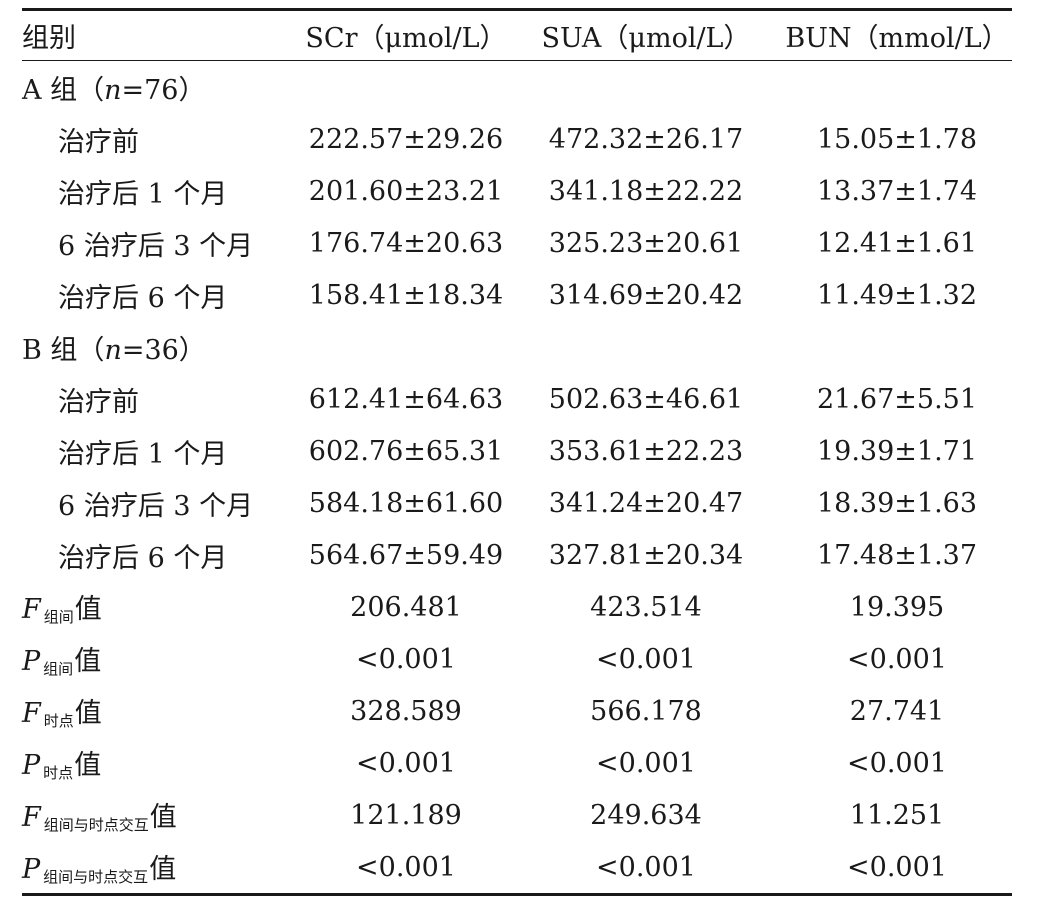  Describe the element at coordinates (163, 350) in the screenshot. I see `group-b-suffix: =36）` at that location.